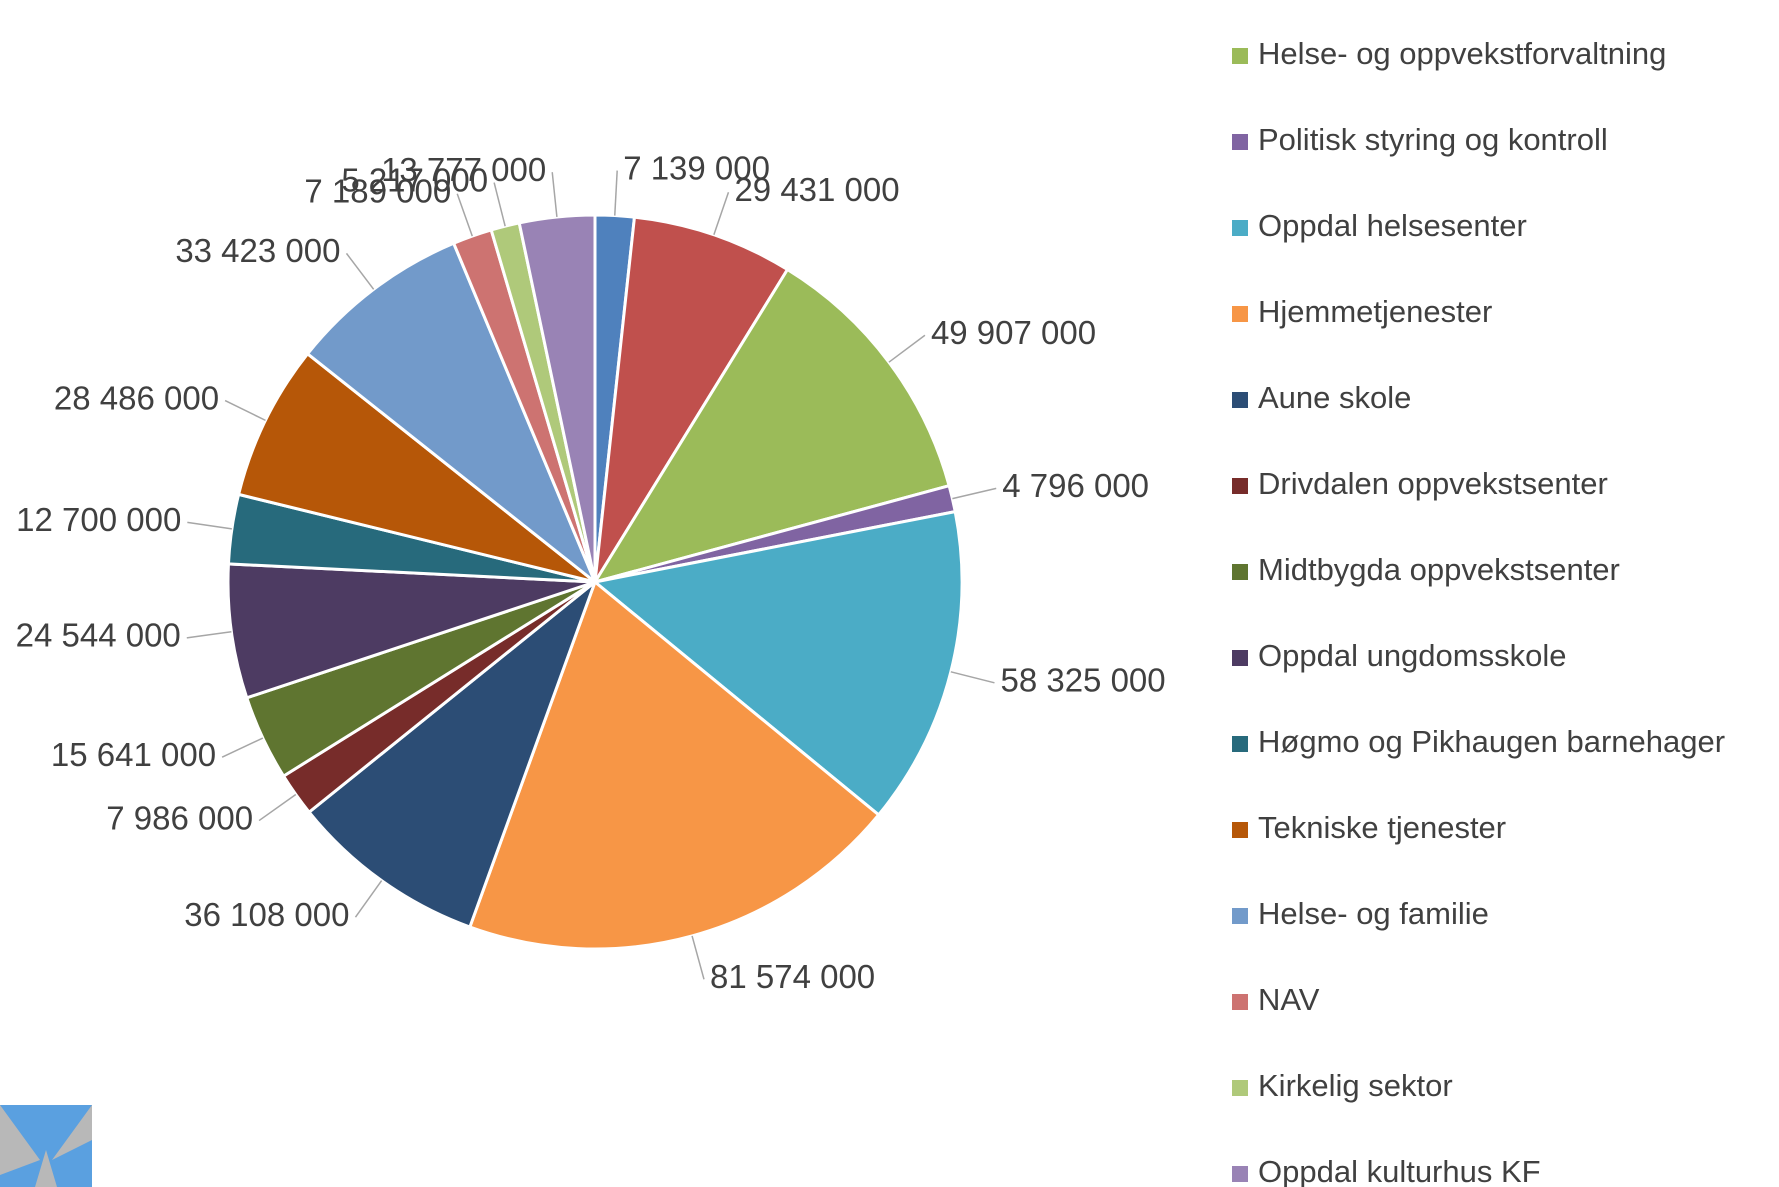 This screenshot has width=1779, height=1187. Describe the element at coordinates (133, 754) in the screenshot. I see `data-label: 15 641 000` at that location.